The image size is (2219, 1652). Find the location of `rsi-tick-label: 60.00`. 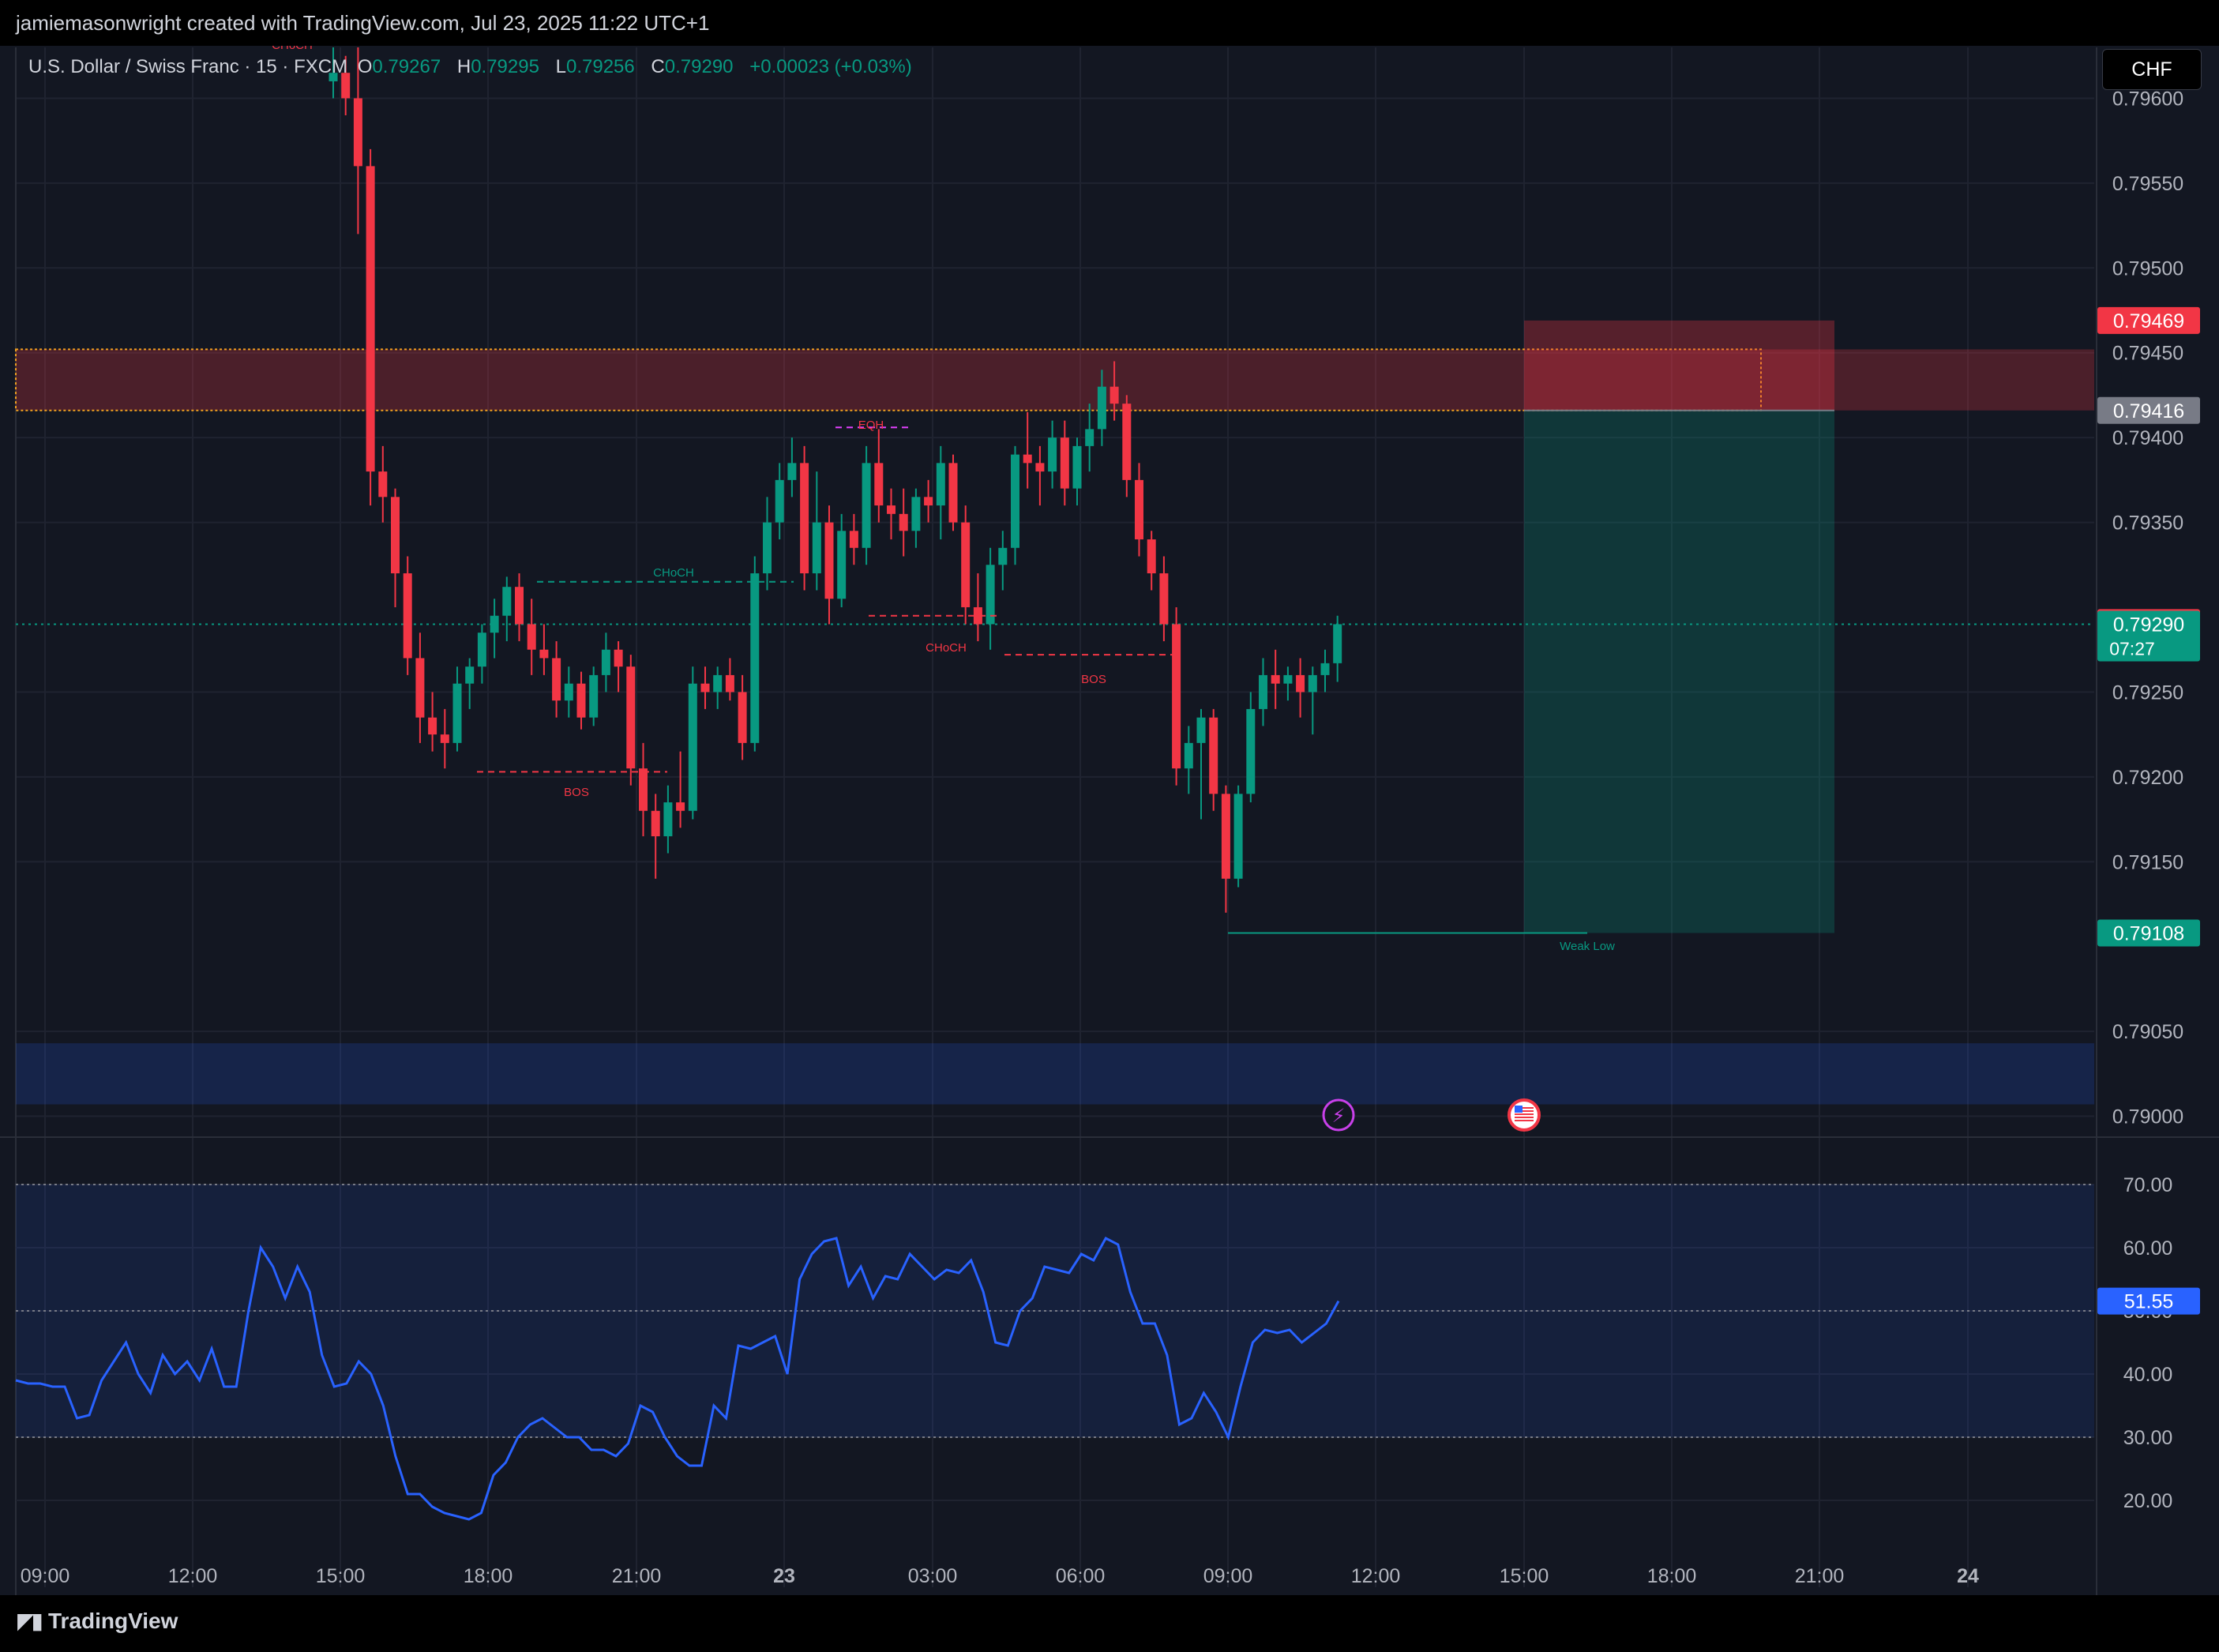

rsi-tick-label: 60.00 is located at coordinates (2148, 1248).